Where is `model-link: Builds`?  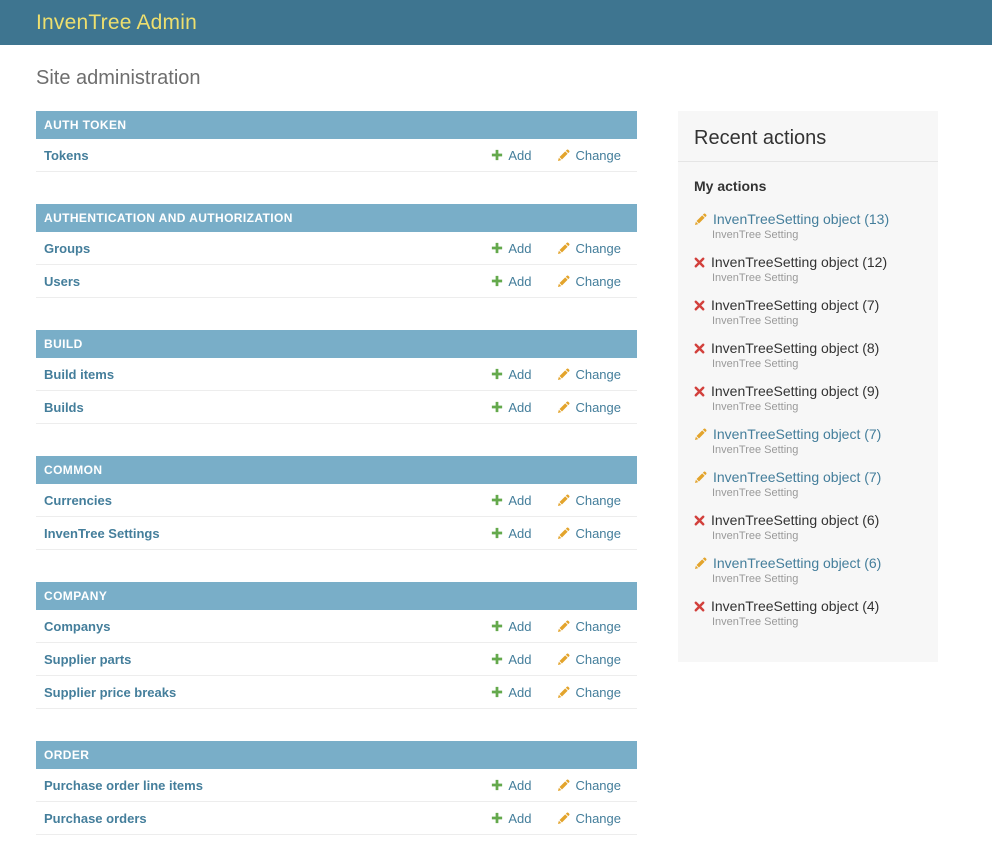 model-link: Builds is located at coordinates (64, 407).